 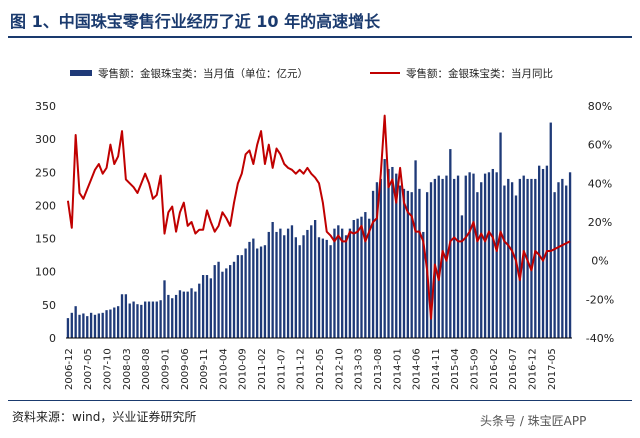 What do you see at coordinates (45, 205) in the screenshot?
I see `y-left-tick-label: 200` at bounding box center [45, 205].